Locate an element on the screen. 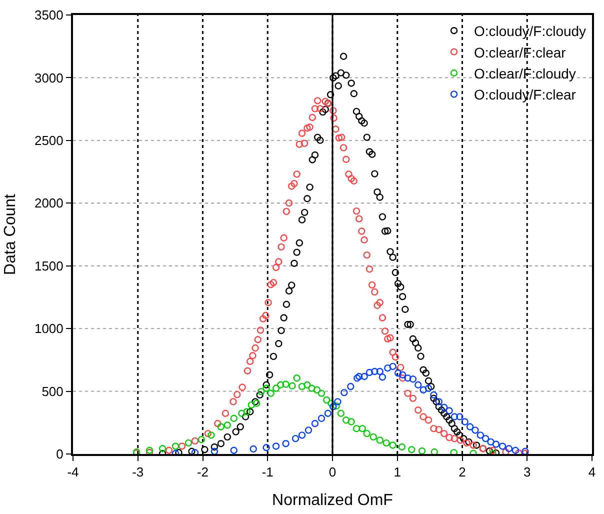 The image size is (604, 514). legend-label: O:clear/F:clear is located at coordinates (520, 52).